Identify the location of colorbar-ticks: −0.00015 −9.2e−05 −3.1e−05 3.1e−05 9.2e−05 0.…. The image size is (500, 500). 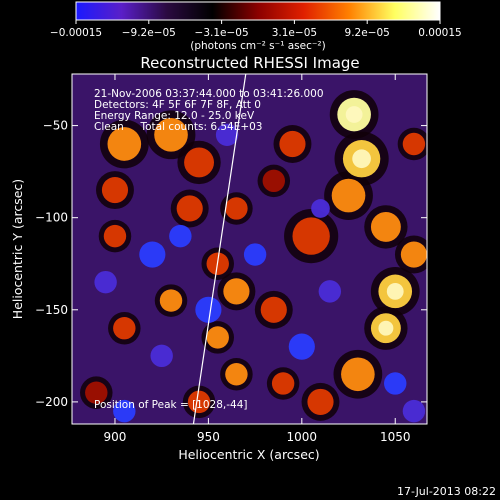
(256, 29).